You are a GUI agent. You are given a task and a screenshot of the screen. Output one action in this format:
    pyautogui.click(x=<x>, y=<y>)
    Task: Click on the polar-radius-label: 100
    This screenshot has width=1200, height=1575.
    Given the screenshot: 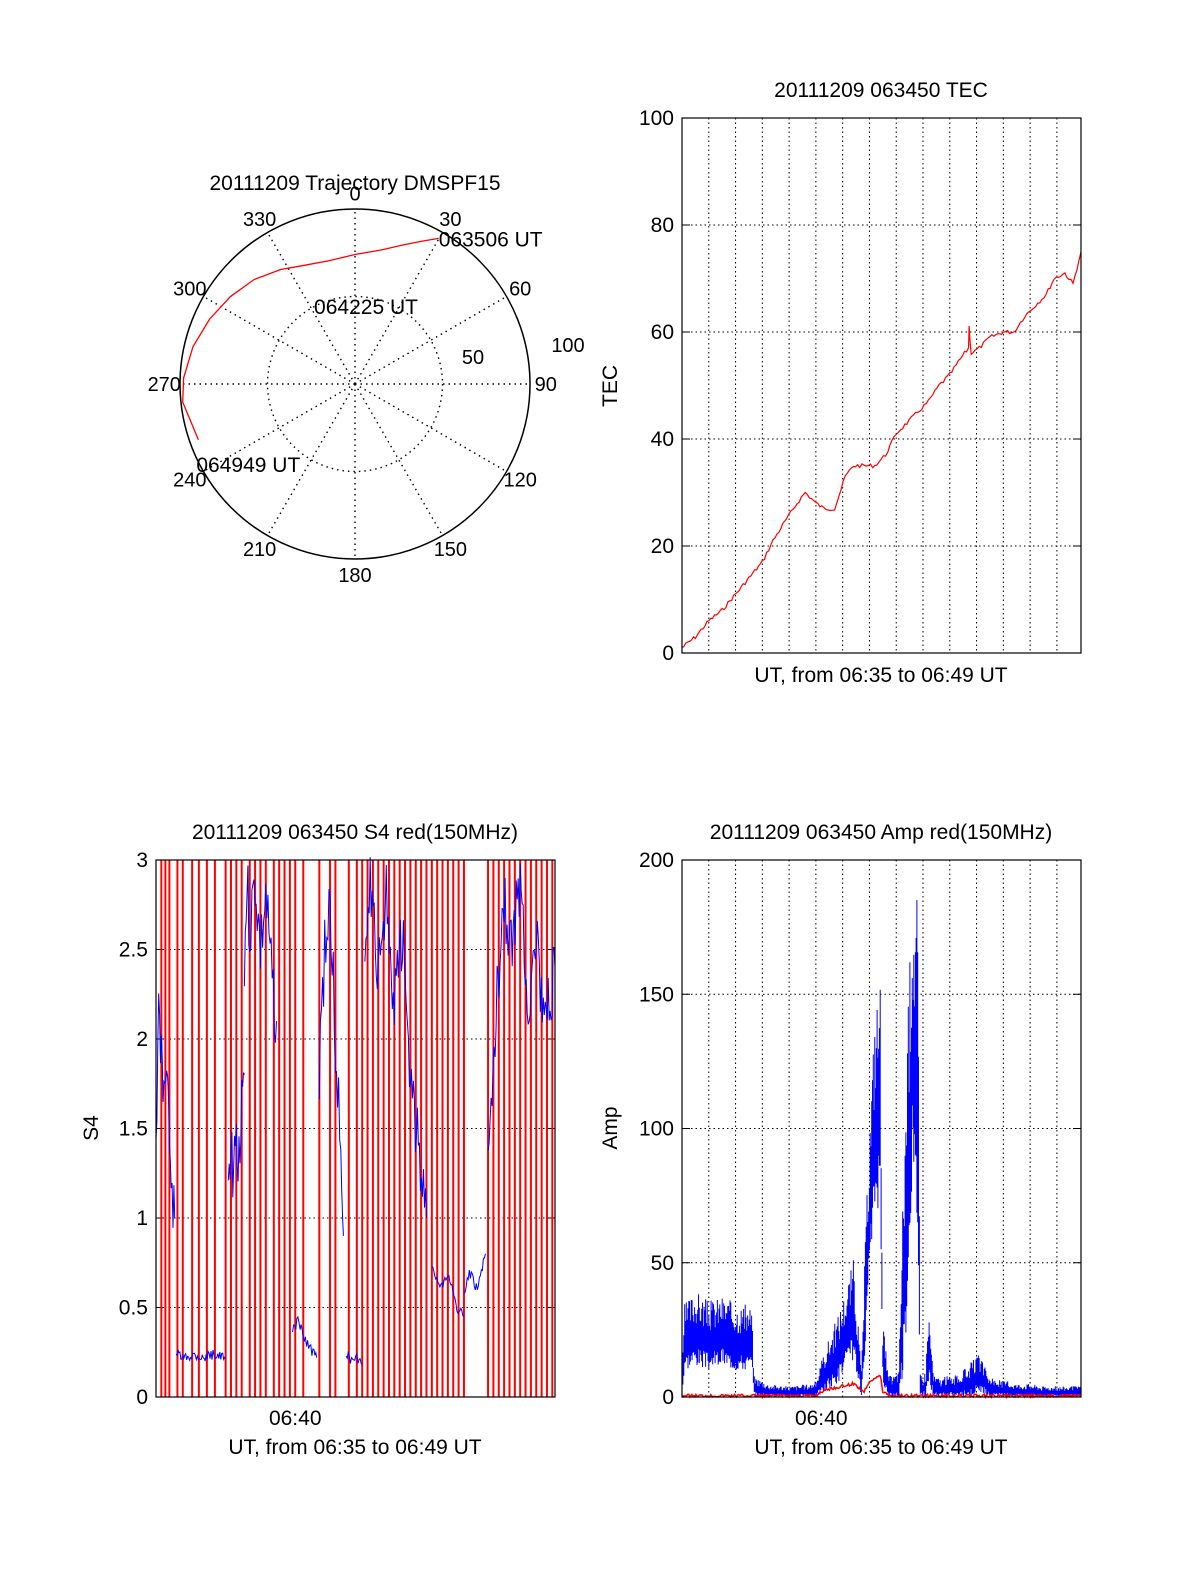 What is the action you would take?
    pyautogui.click(x=567, y=346)
    